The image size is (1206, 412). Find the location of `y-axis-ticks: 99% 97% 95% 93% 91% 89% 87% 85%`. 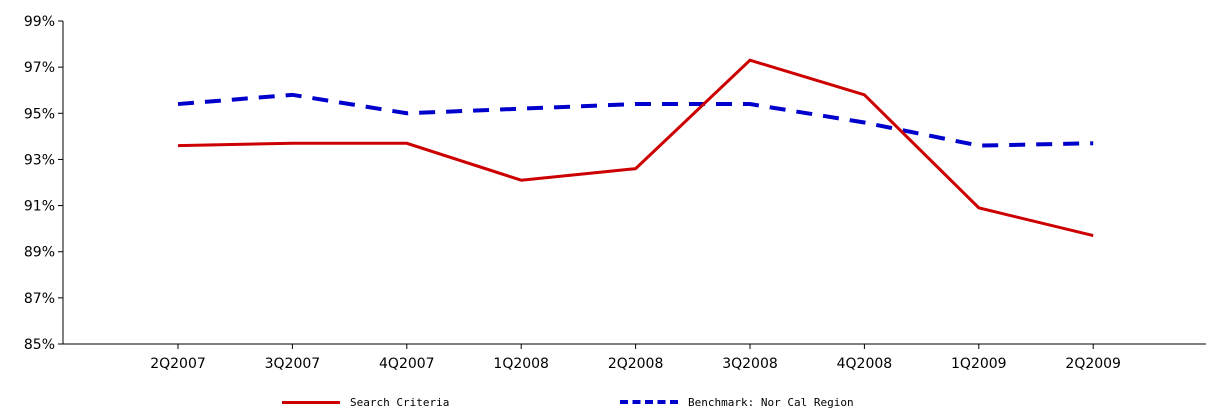

y-axis-ticks: 99% 97% 95% 93% 91% 89% 87% 85% is located at coordinates (43, 183).